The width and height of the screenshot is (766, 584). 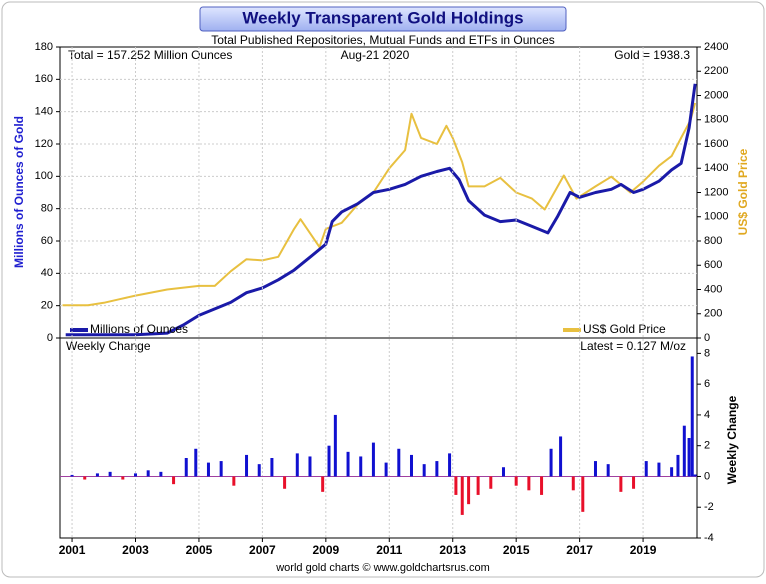 I want to click on title-box, so click(x=383, y=19).